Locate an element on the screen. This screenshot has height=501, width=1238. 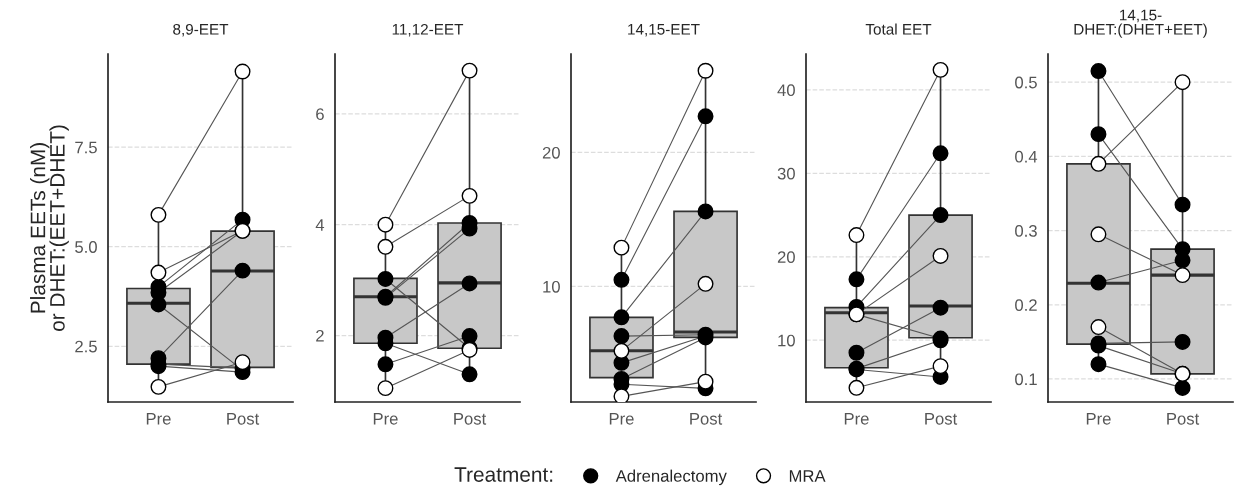
chart-title: 11,12-EET is located at coordinates (428, 30).